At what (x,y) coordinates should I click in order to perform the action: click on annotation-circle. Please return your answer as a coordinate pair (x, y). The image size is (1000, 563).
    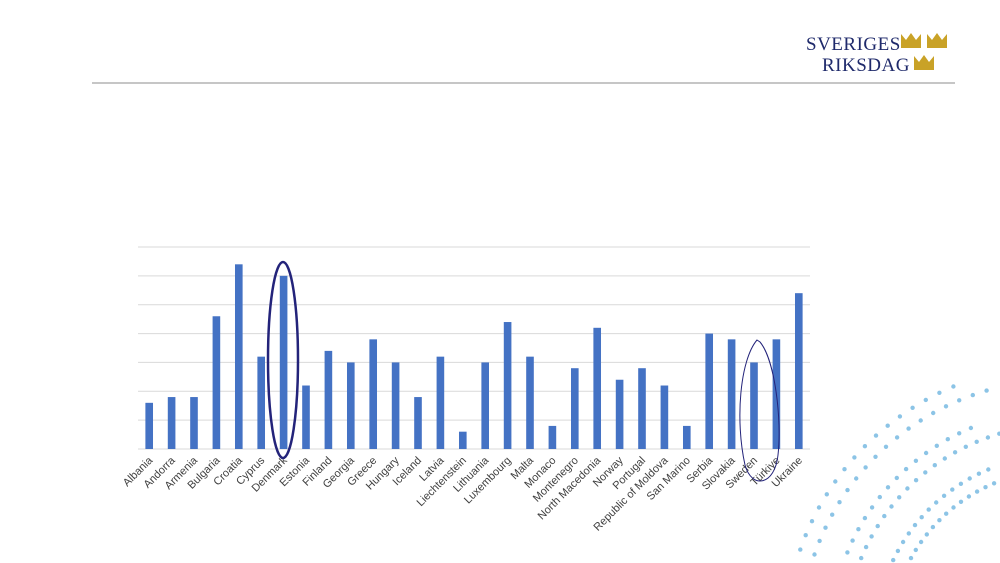
    Looking at the image, I should click on (283, 360).